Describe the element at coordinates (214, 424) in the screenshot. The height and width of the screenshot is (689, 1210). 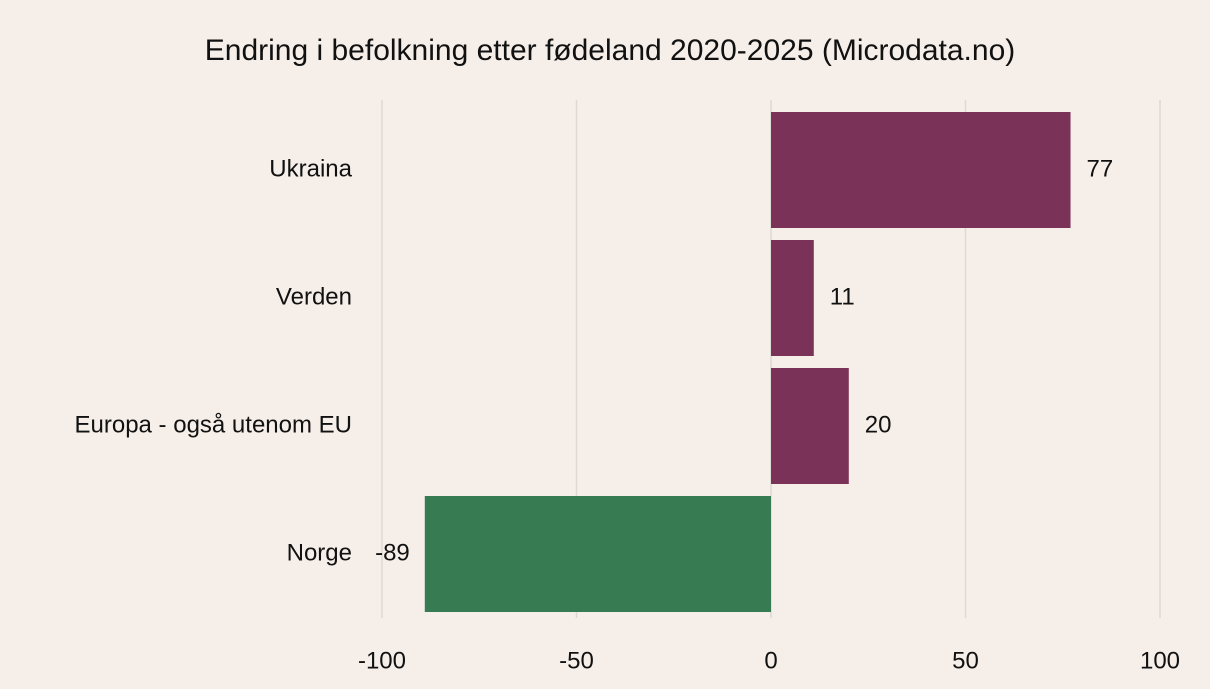
I see `category-label: Europa - også utenom EU` at that location.